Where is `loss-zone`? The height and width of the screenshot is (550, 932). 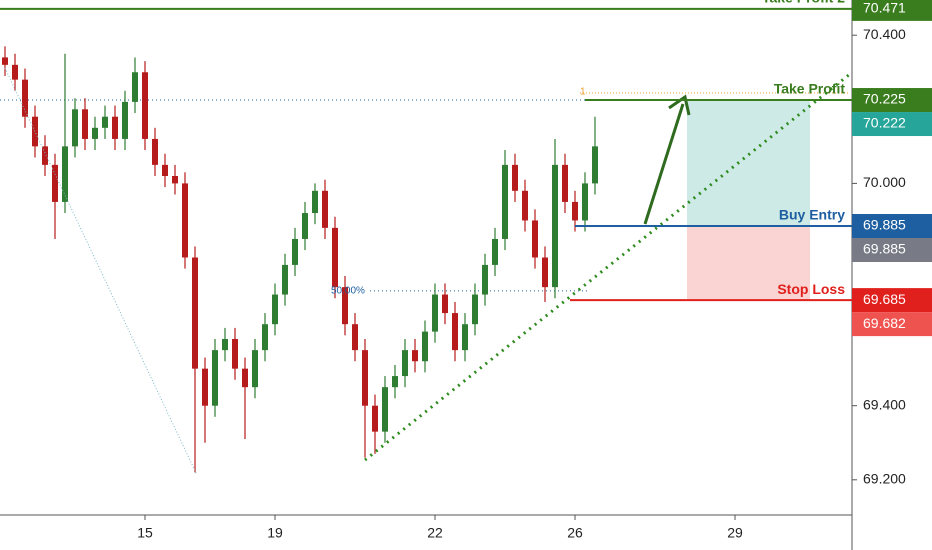 loss-zone is located at coordinates (748, 263).